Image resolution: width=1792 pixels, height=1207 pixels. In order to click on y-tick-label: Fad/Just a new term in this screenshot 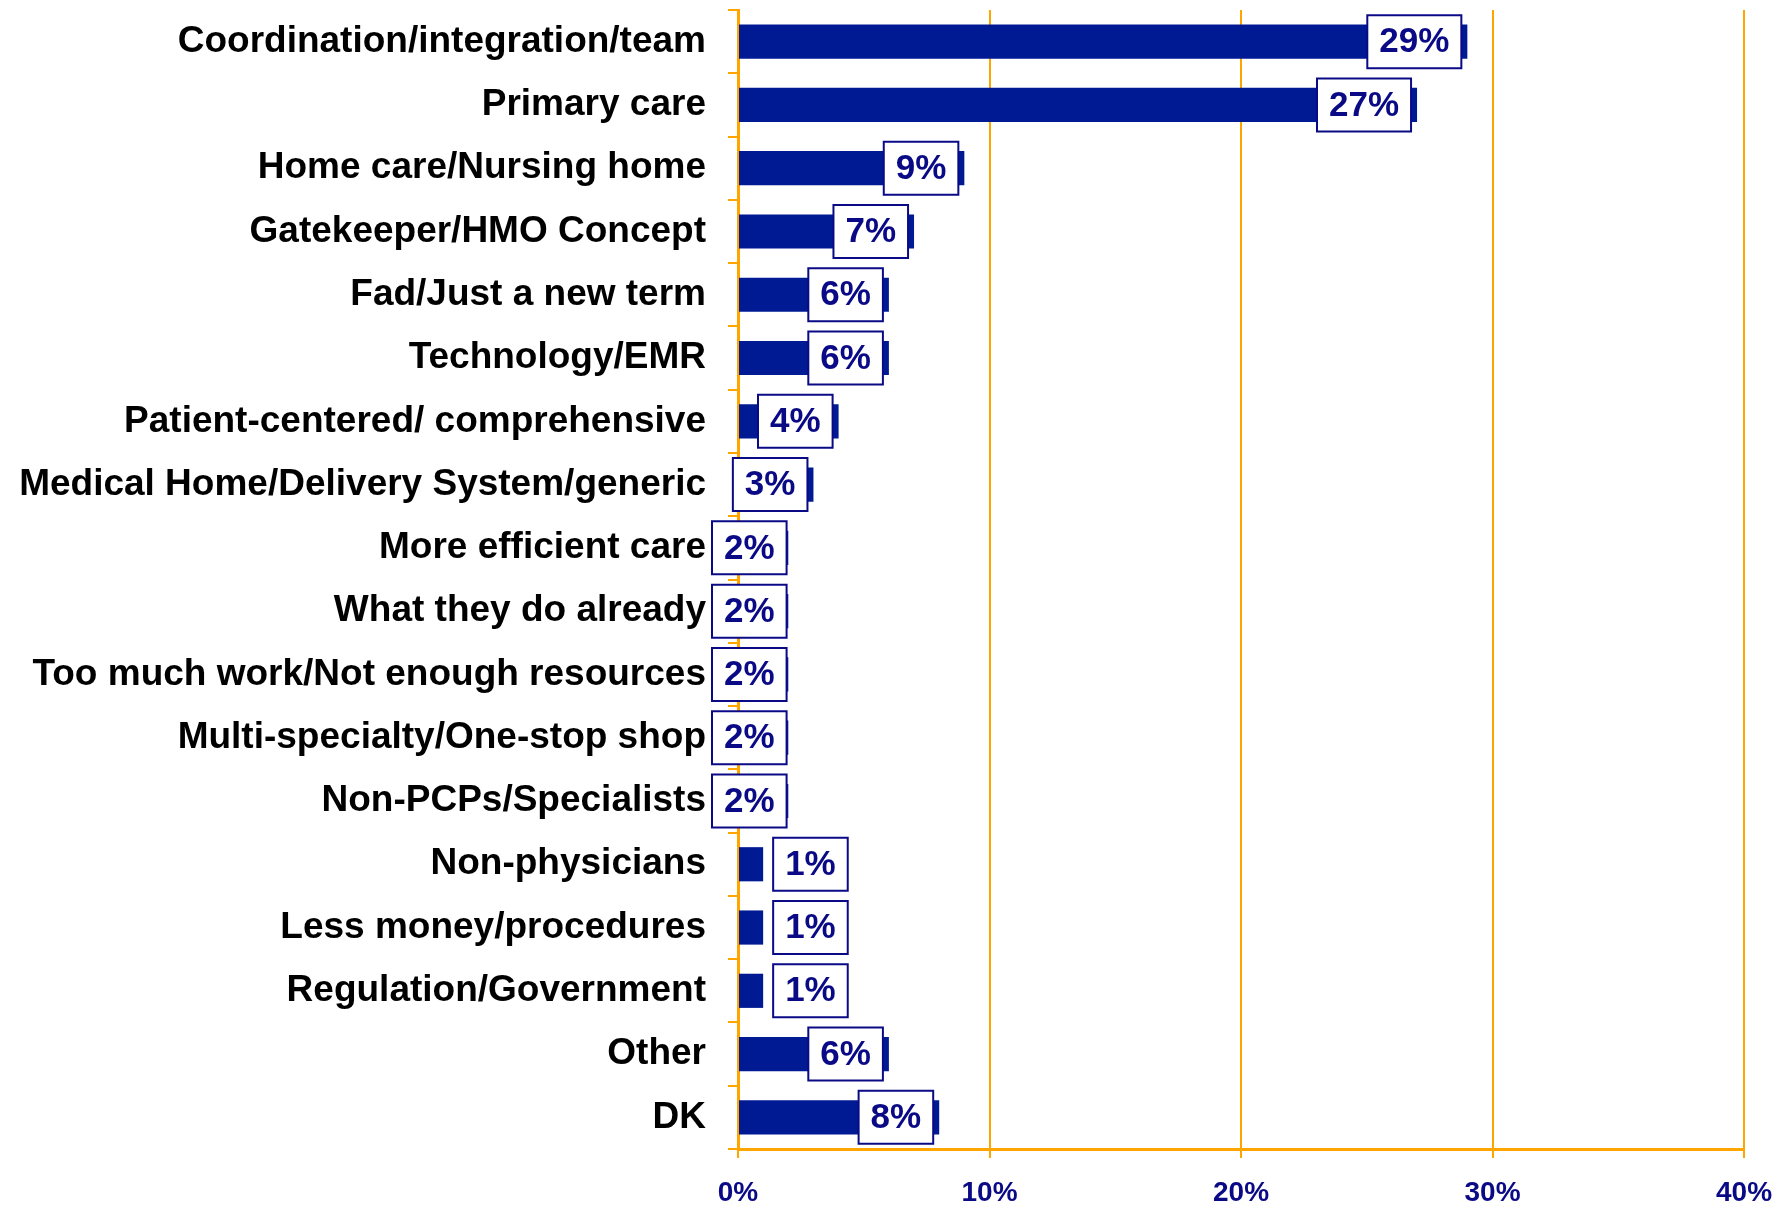, I will do `click(528, 292)`.